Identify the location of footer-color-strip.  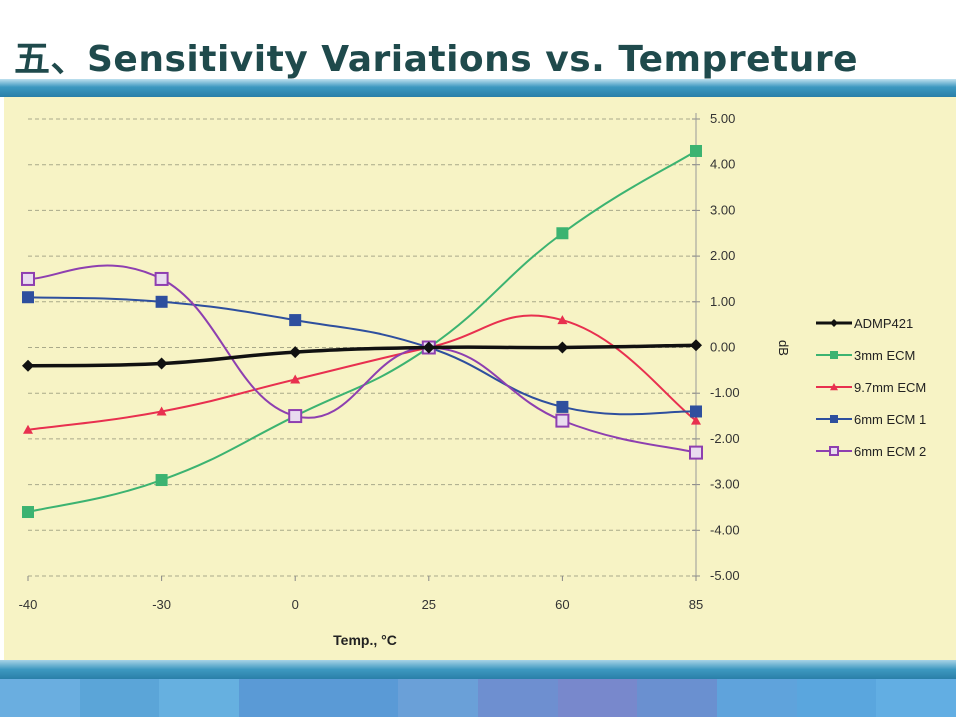
(478, 698).